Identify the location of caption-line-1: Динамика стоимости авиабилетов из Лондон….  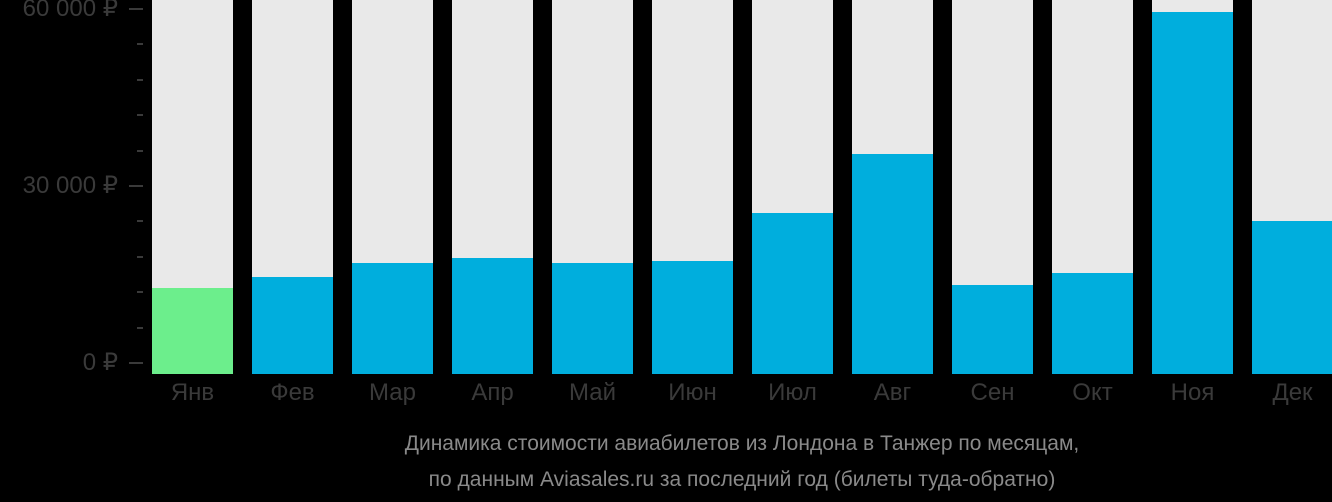
(742, 443).